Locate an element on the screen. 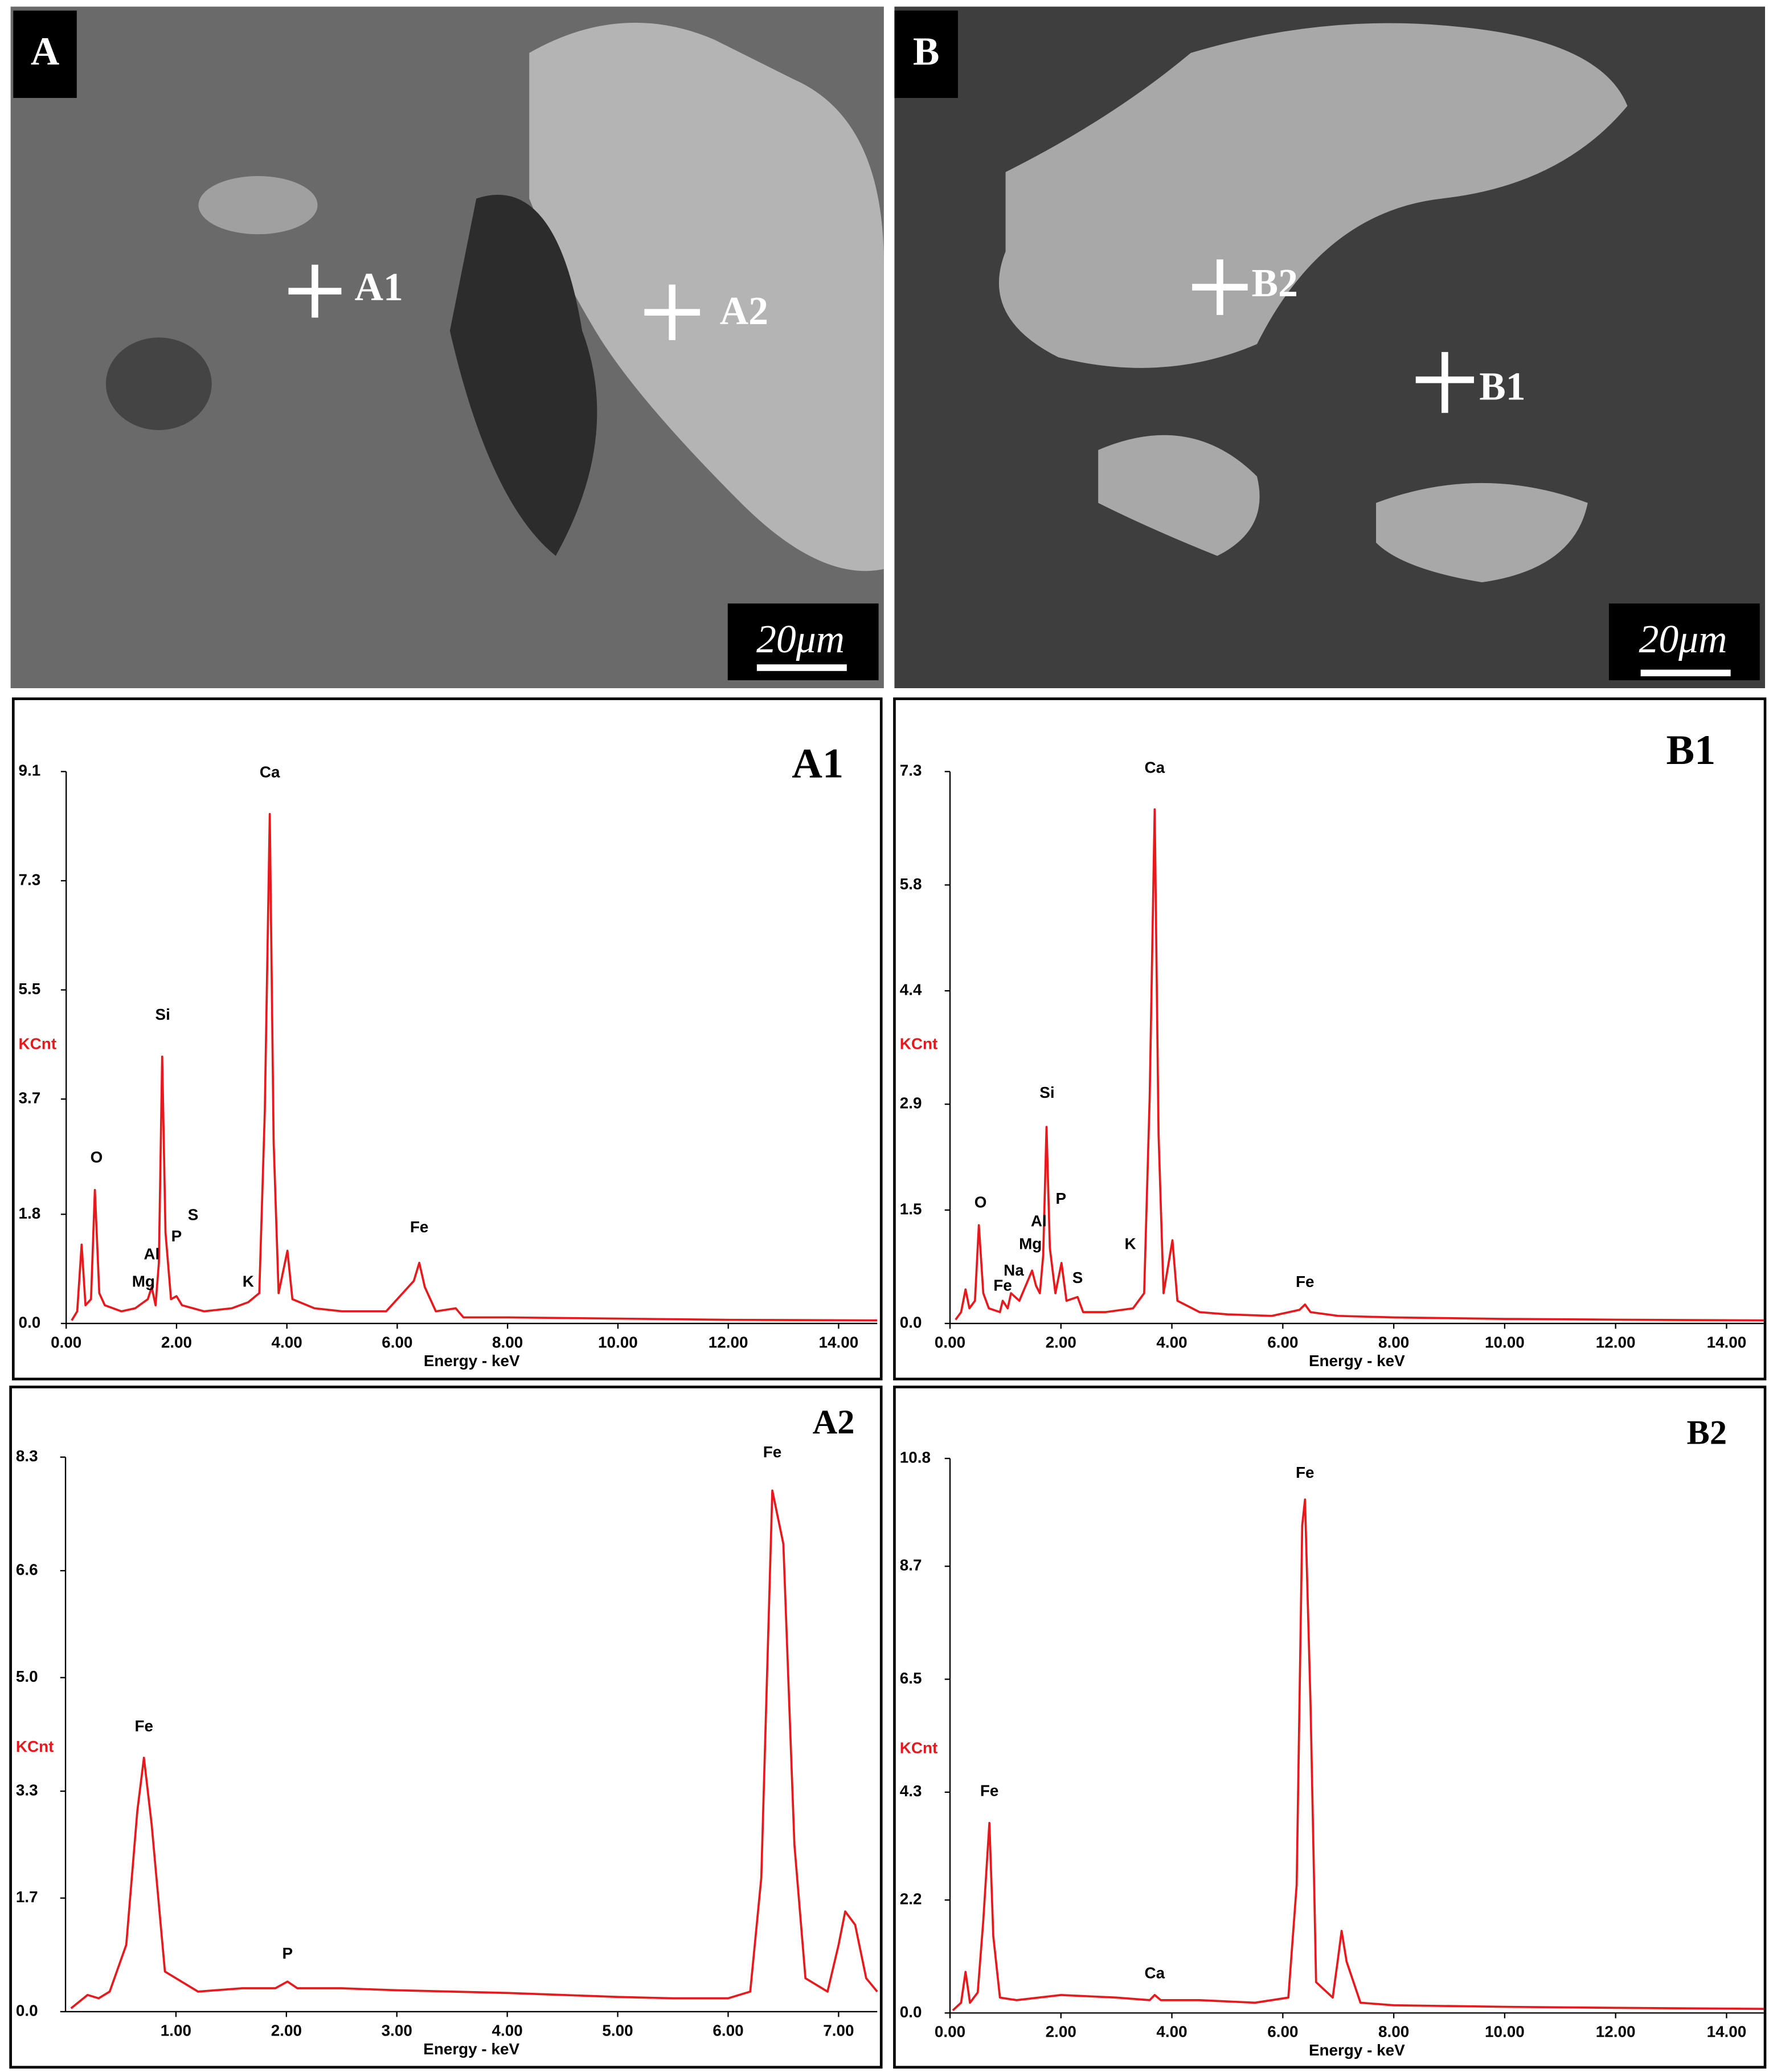 This screenshot has height=2072, width=1773. panel-label: A is located at coordinates (45, 52).